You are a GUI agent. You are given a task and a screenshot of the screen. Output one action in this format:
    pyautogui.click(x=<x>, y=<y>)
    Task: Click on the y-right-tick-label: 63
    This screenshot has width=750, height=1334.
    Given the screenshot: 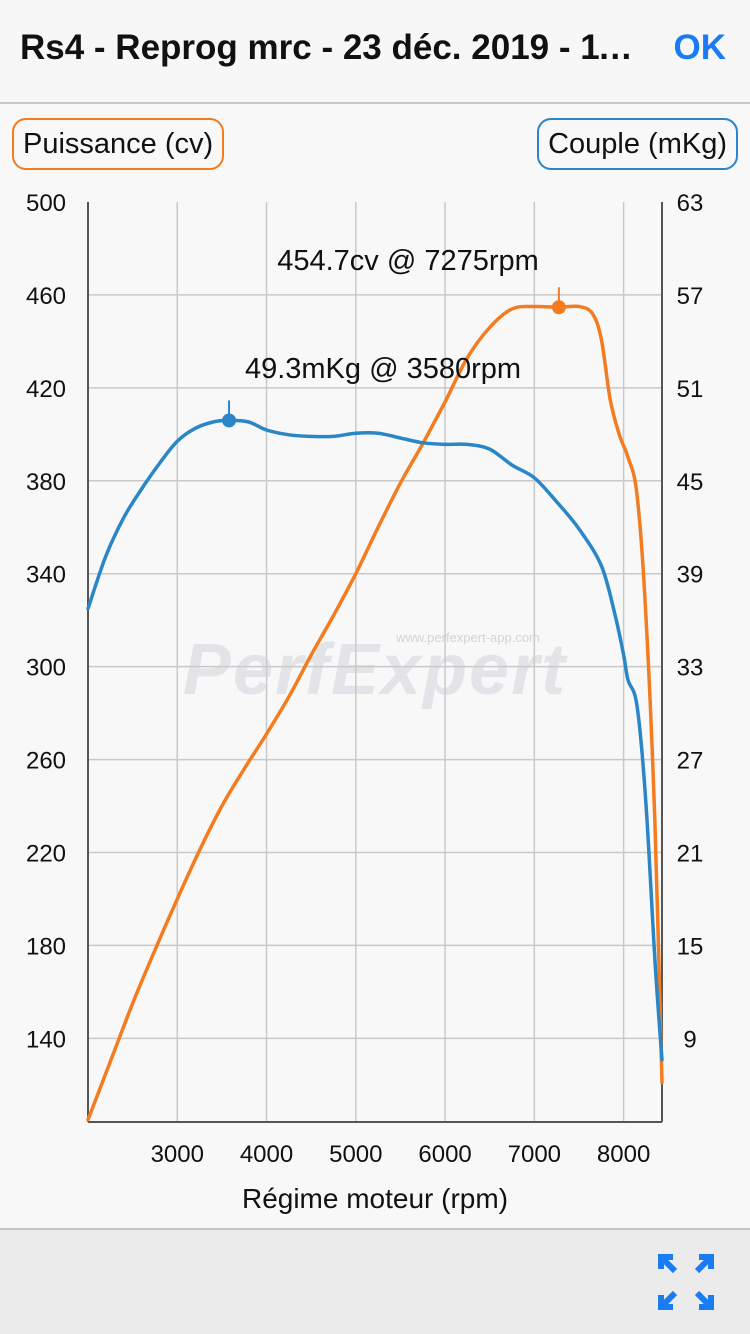 What is the action you would take?
    pyautogui.click(x=690, y=203)
    